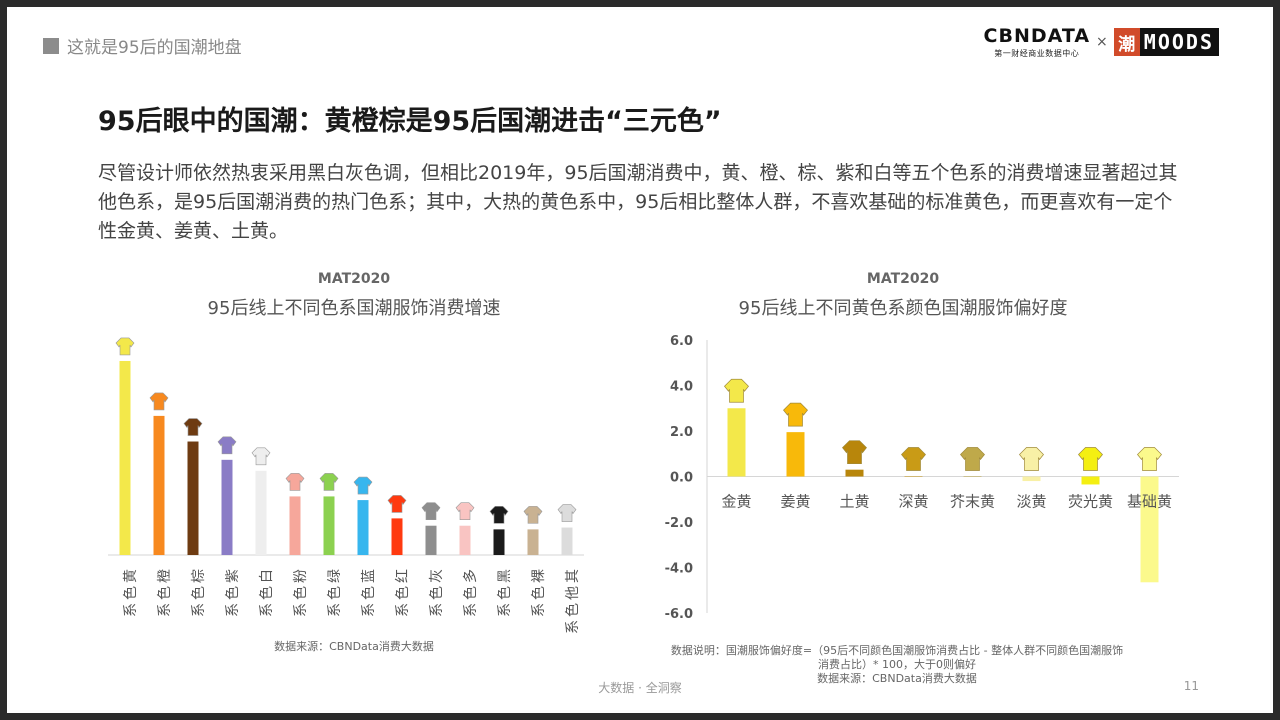  What do you see at coordinates (1031, 502) in the screenshot?
I see `chart2-xtick-5: 淡黄` at bounding box center [1031, 502].